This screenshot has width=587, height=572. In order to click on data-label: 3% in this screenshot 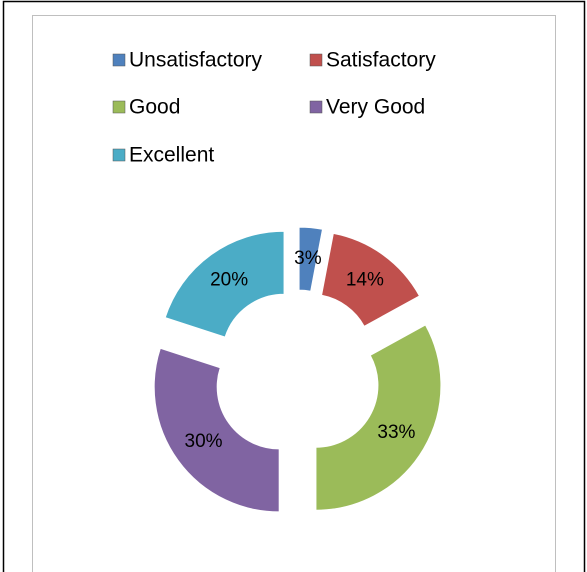, I will do `click(308, 258)`.